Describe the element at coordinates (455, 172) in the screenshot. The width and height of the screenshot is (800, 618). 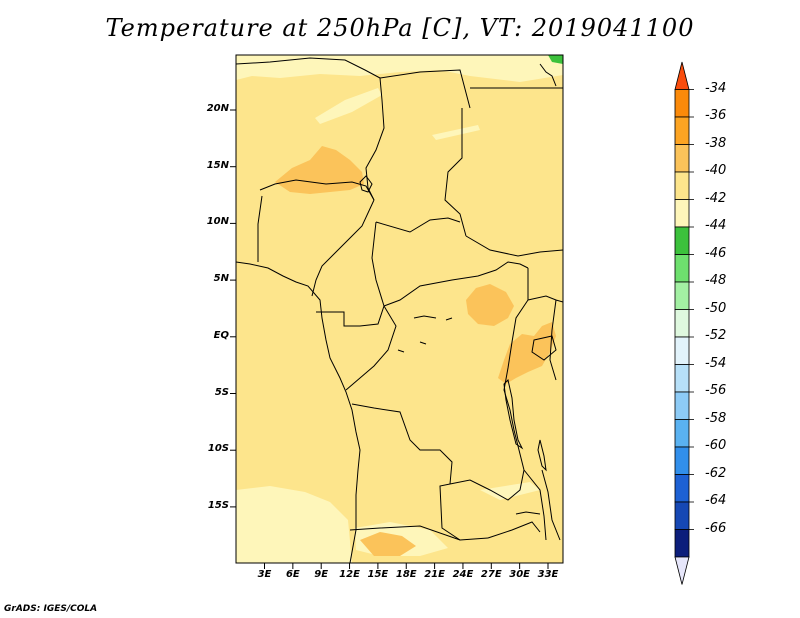
I see `border-chad-sudan` at that location.